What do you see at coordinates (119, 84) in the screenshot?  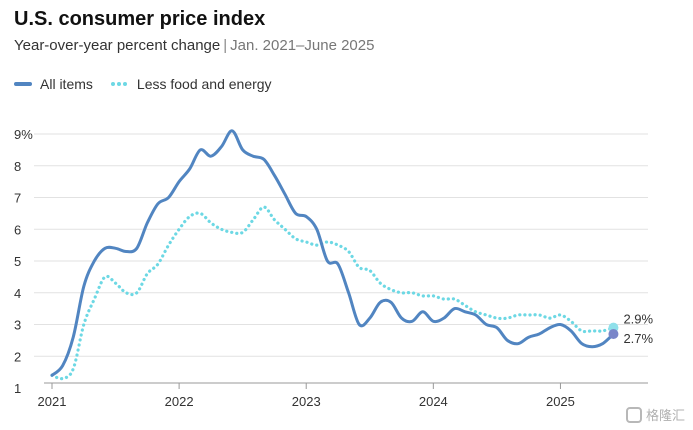 I see `legend-swatch-dotted` at bounding box center [119, 84].